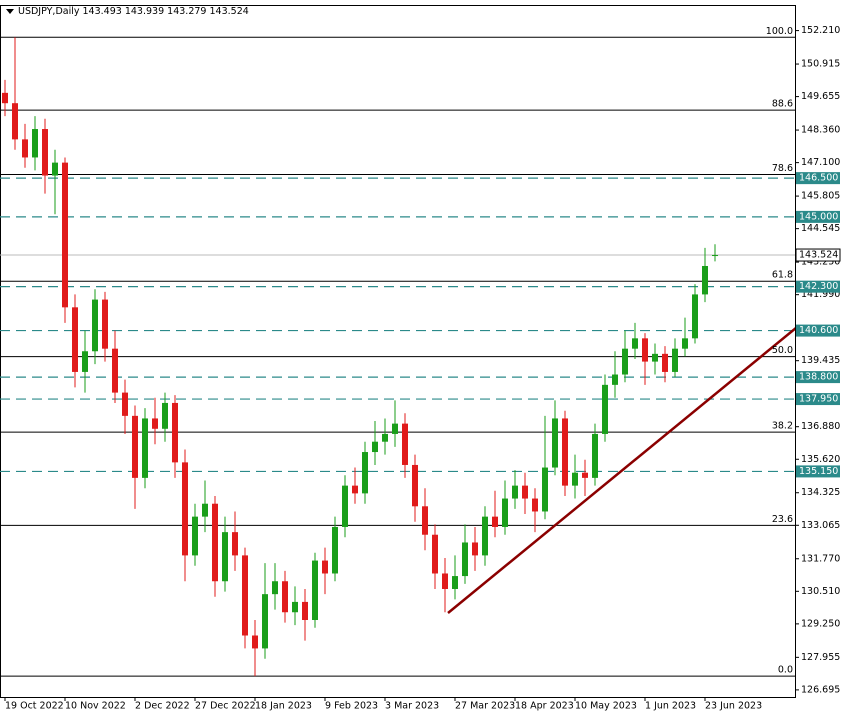  Describe the element at coordinates (10, 11) in the screenshot. I see `menu-arrow` at that location.